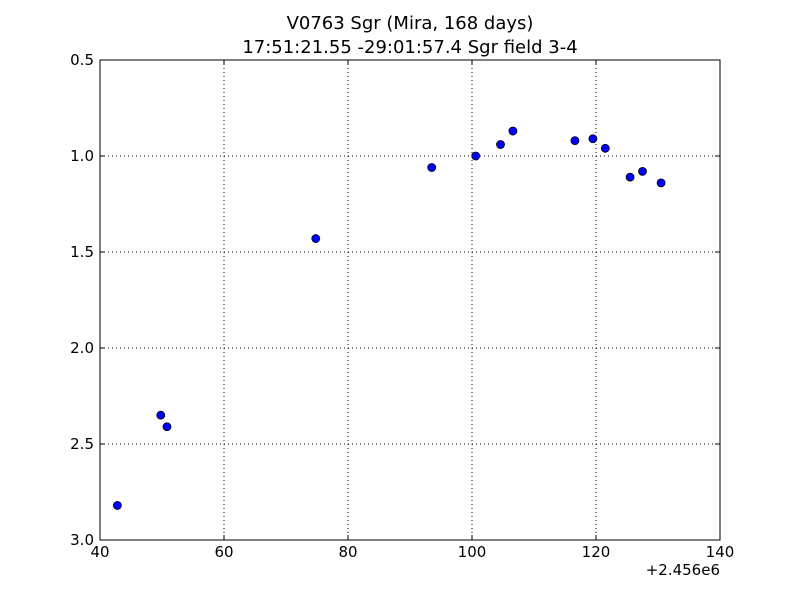  Describe the element at coordinates (82, 540) in the screenshot. I see `y-tick-label: 3.0` at that location.